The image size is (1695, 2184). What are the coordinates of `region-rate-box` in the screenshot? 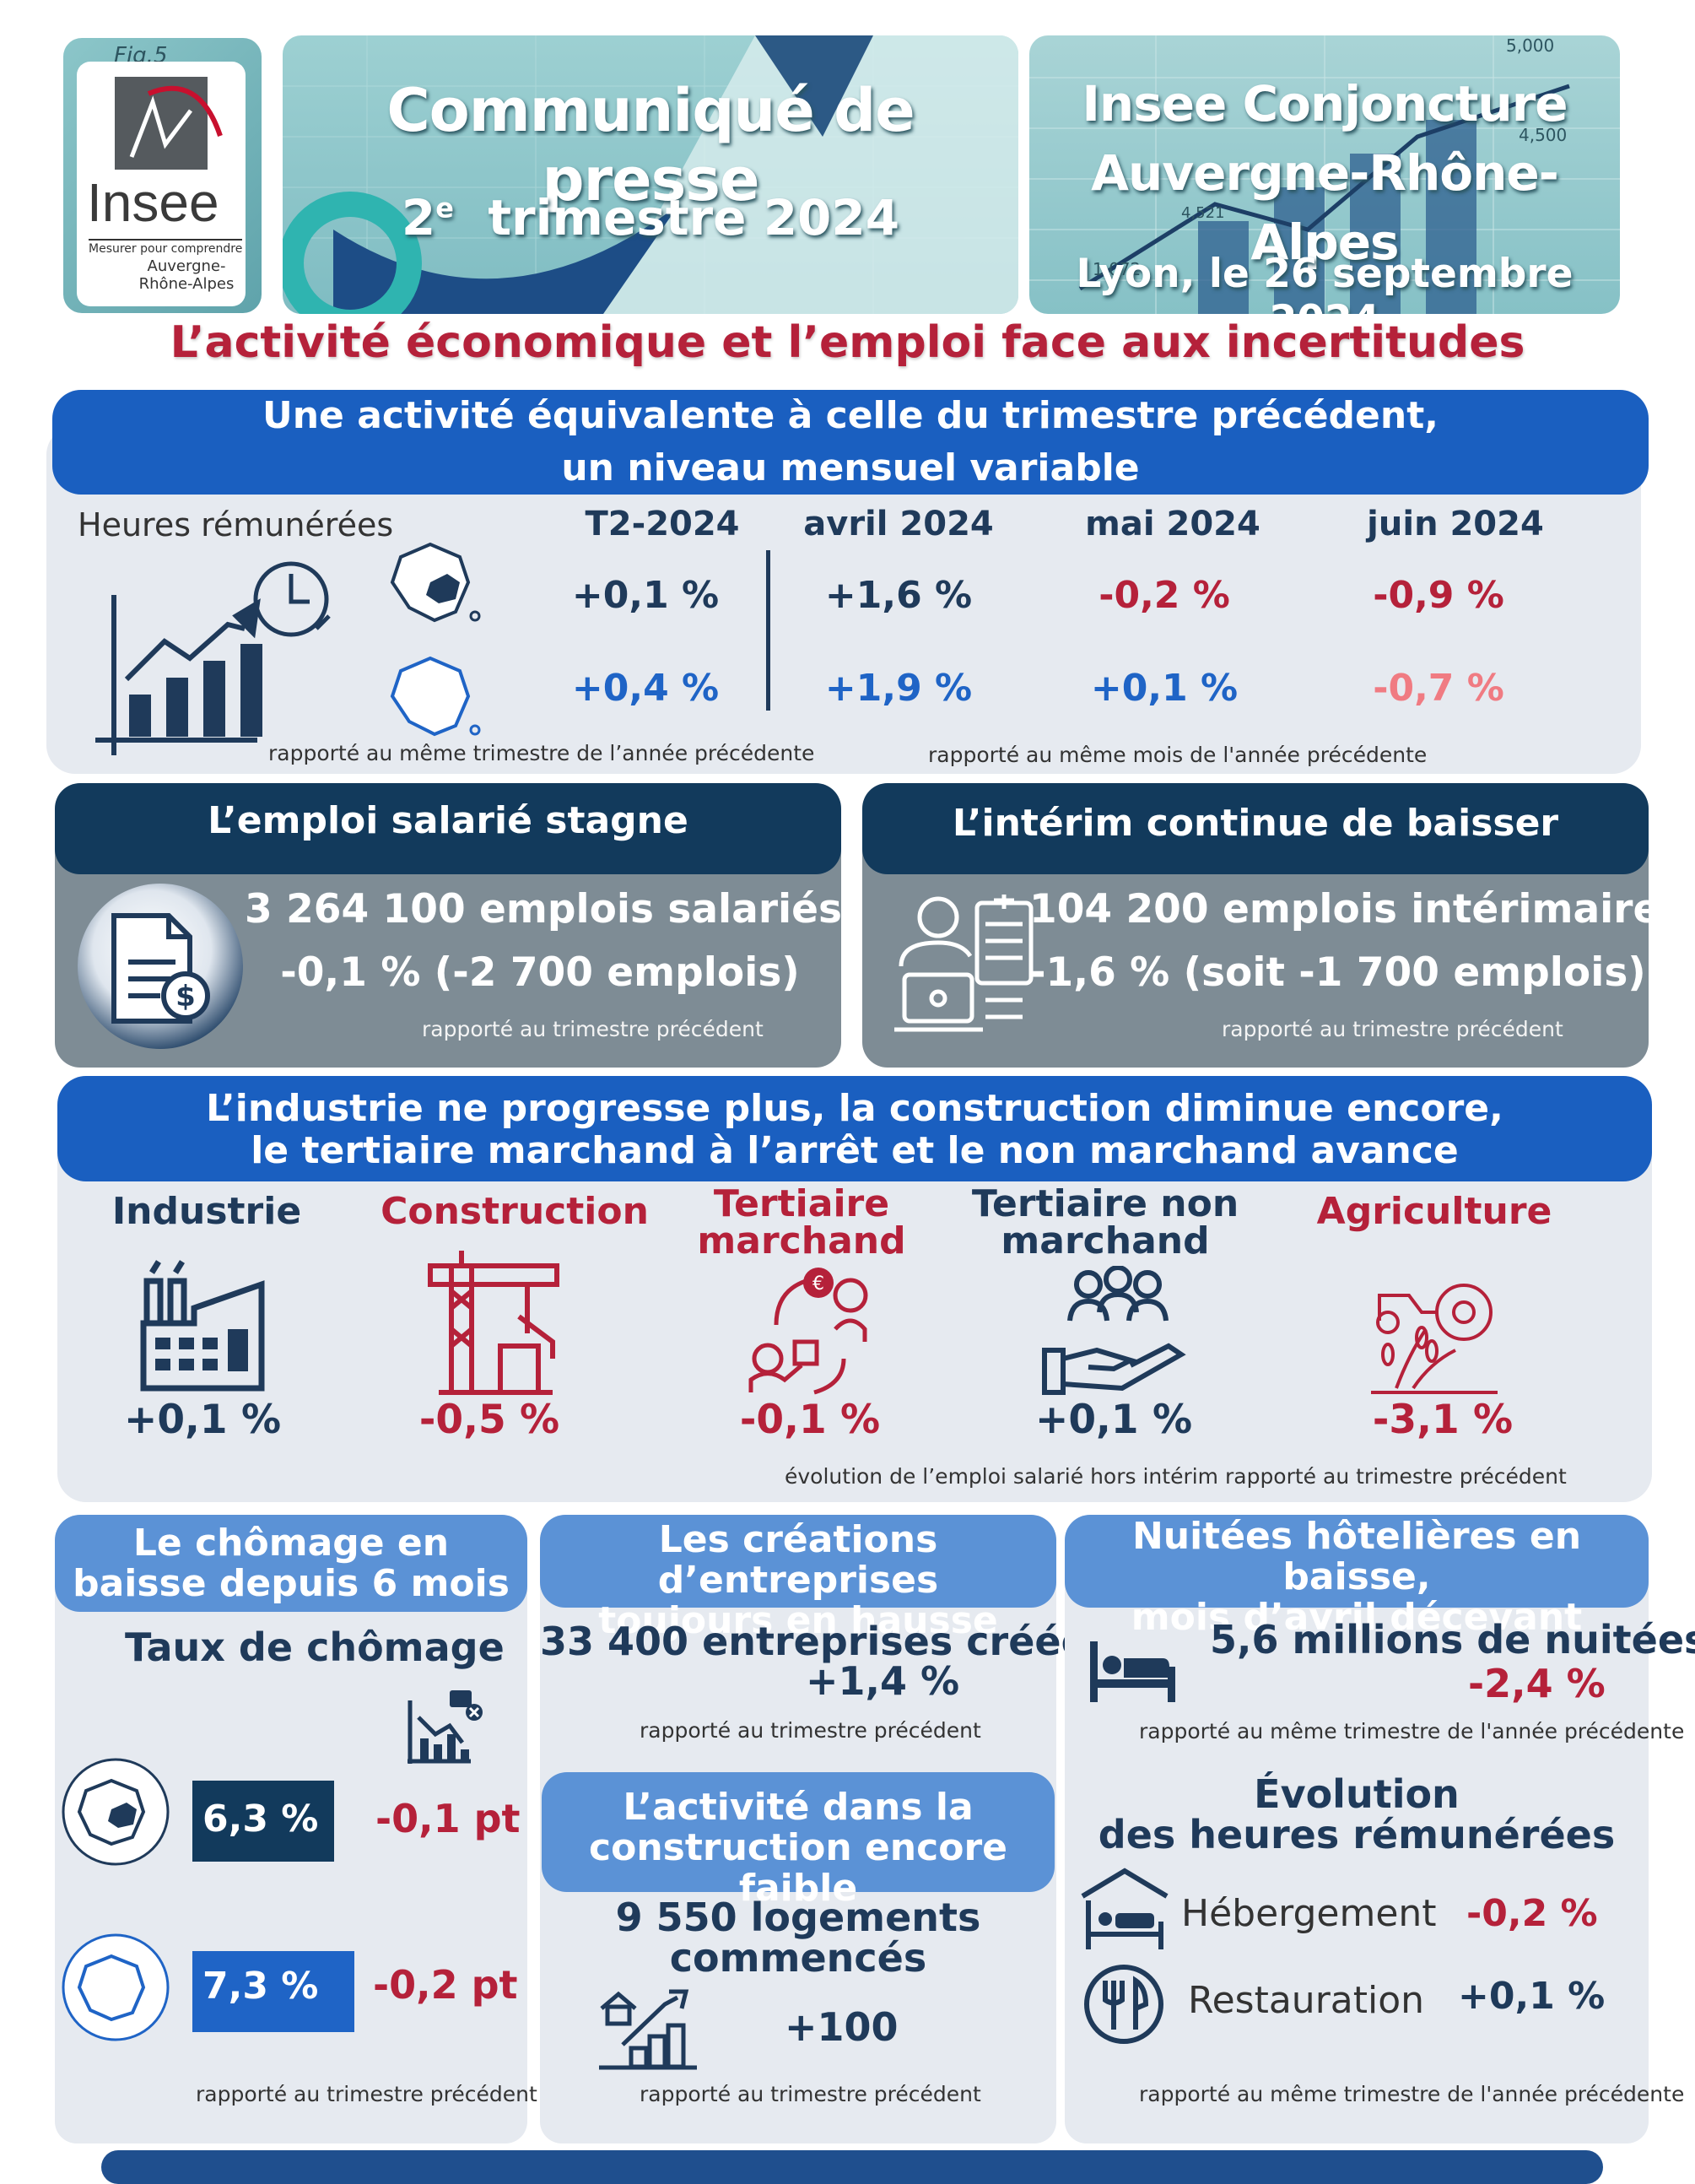 It's located at (263, 1821).